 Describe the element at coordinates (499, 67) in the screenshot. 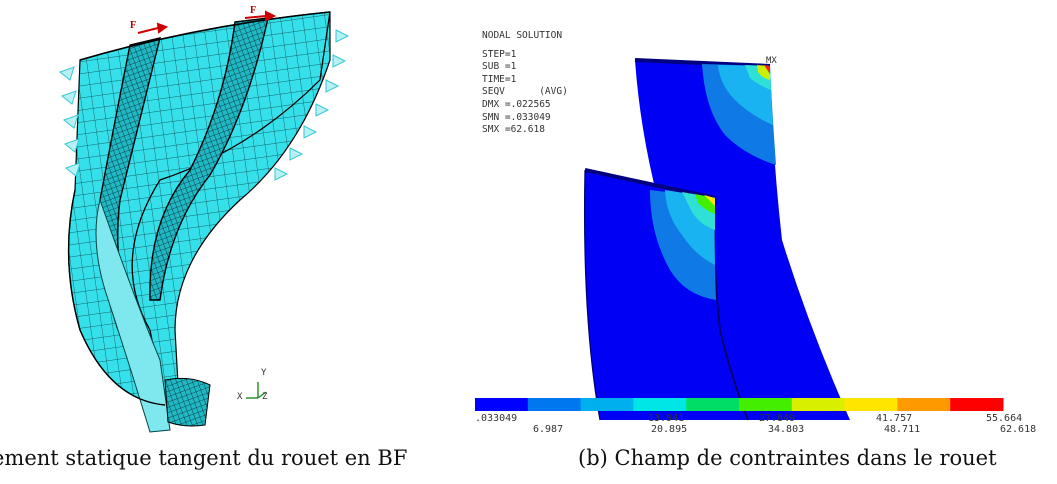

I see `info-sub: SUB =1` at that location.